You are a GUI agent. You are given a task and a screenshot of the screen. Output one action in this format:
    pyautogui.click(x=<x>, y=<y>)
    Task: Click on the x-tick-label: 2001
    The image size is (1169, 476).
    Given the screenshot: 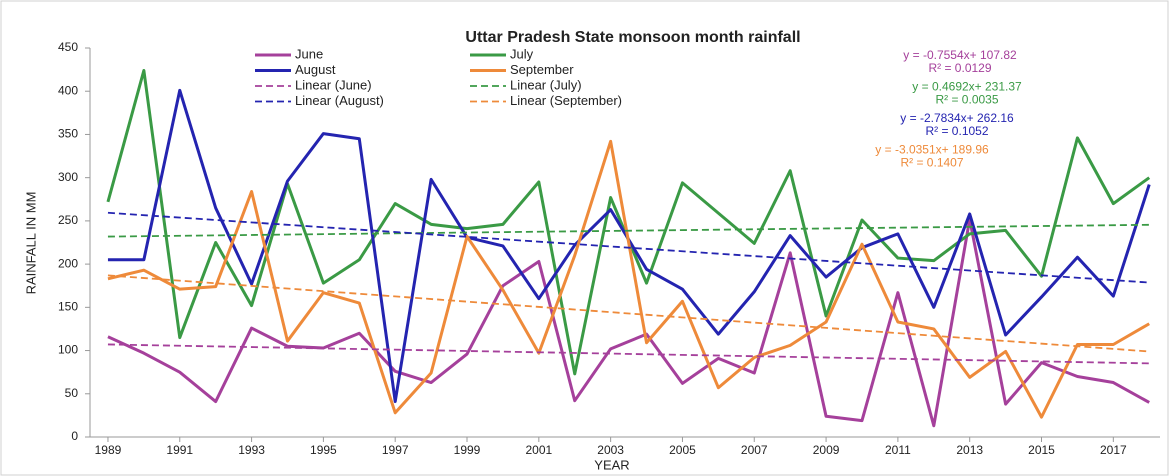 What is the action you would take?
    pyautogui.click(x=538, y=450)
    